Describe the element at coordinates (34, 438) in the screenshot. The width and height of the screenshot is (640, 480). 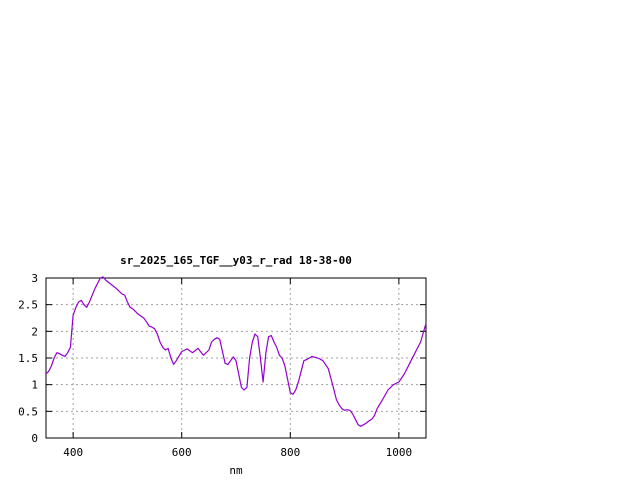
I see `y-tick-label: 0` at that location.